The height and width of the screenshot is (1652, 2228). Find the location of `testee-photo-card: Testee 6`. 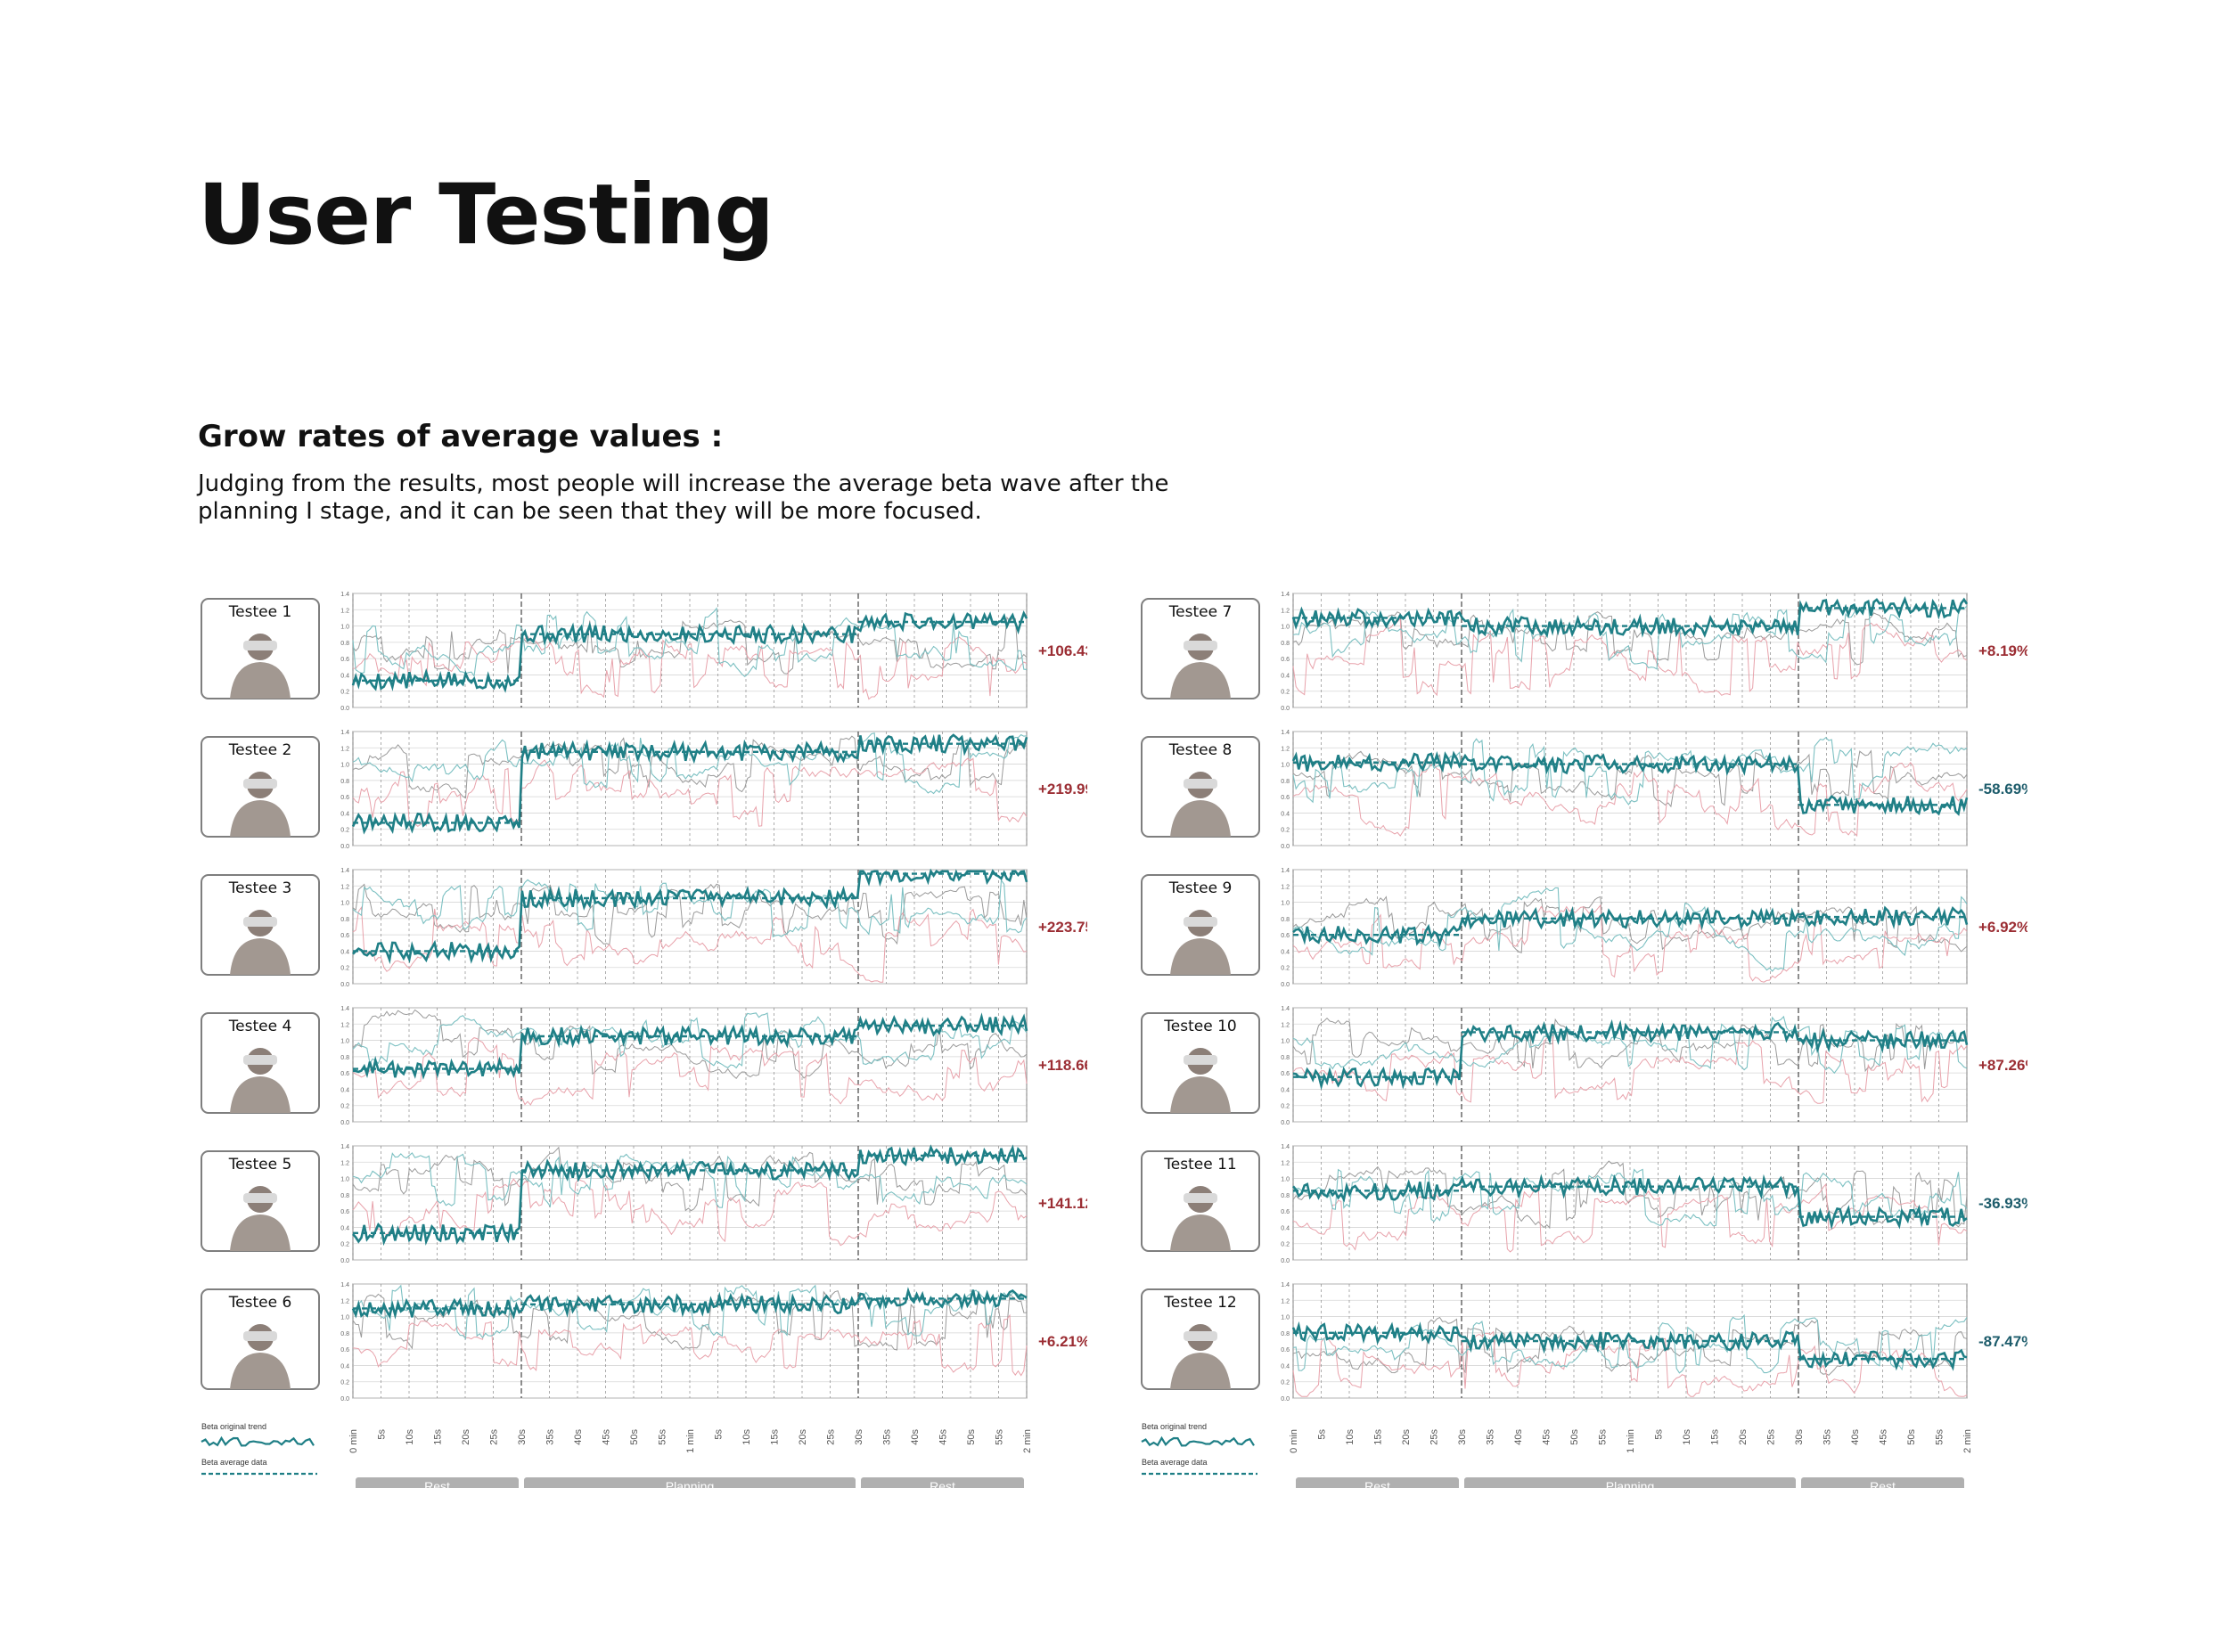

testee-photo-card: Testee 6 is located at coordinates (260, 1339).